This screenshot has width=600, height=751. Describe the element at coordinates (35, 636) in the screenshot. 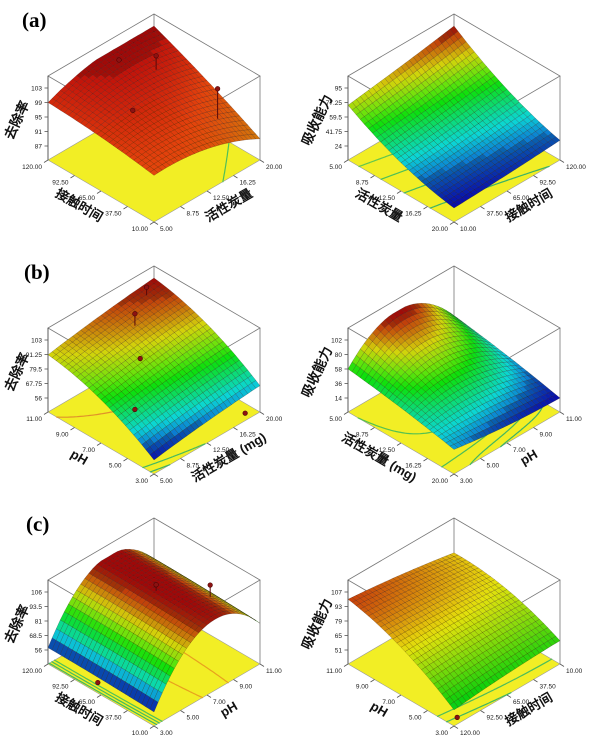

I see `svg-text: 68.5` at that location.